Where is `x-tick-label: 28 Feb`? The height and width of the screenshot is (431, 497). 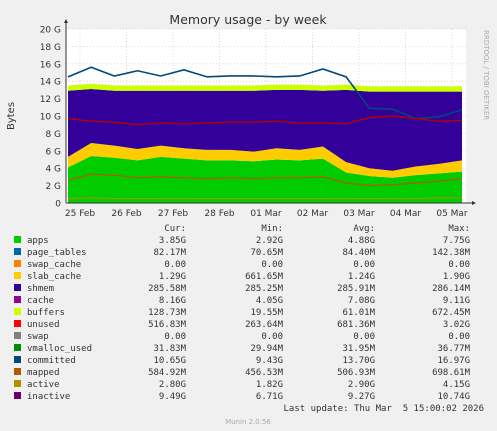
x-tick-label: 28 Feb is located at coordinates (219, 214).